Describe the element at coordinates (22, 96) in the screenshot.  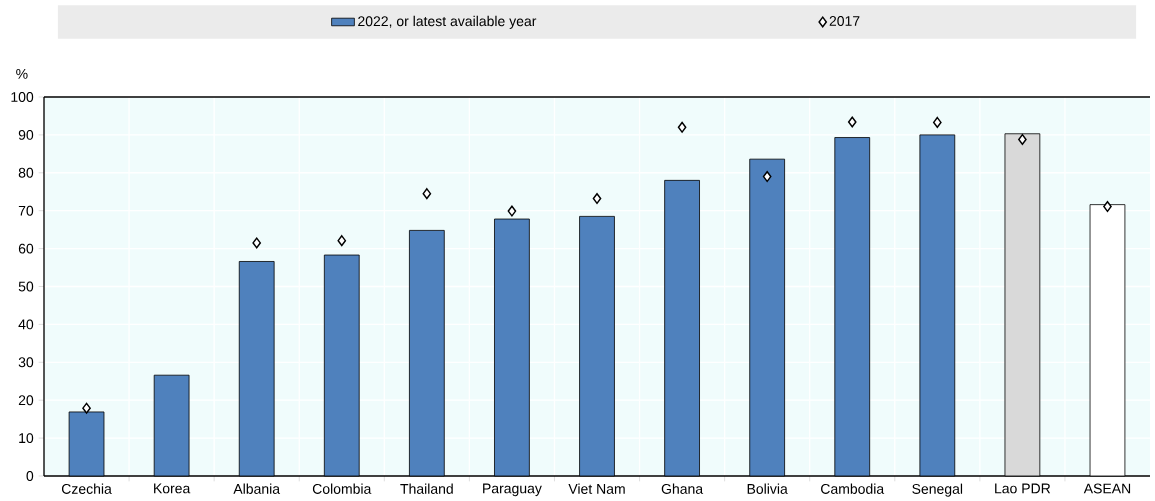
I see `y-tick-label: 100` at that location.